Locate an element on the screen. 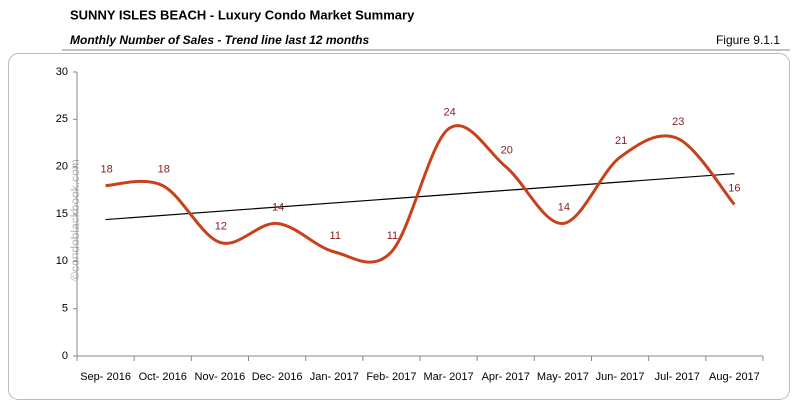  x-tick-label: May- 2017 is located at coordinates (563, 377).